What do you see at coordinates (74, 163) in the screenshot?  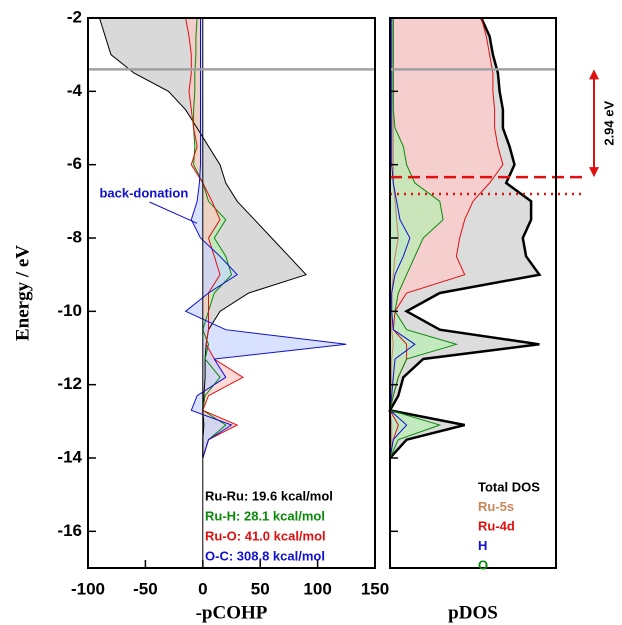 I see `y-tick-label: -6` at bounding box center [74, 163].